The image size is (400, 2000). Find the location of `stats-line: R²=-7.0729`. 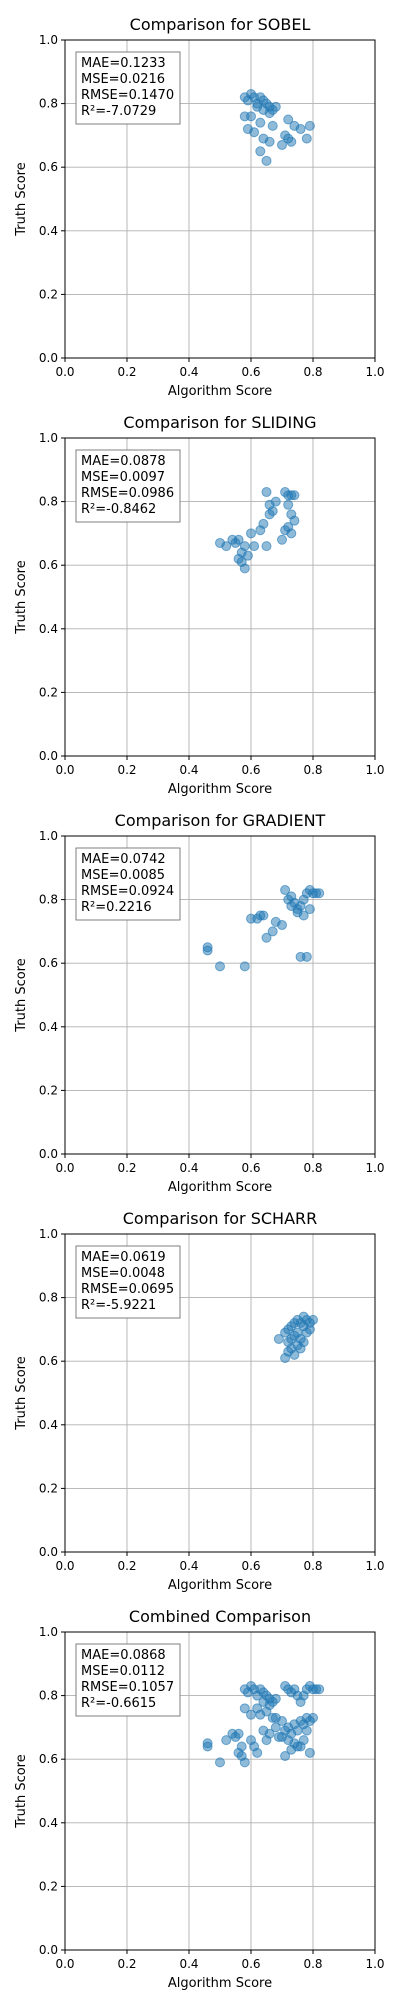

stats-line: R²=-7.0729 is located at coordinates (118, 111).